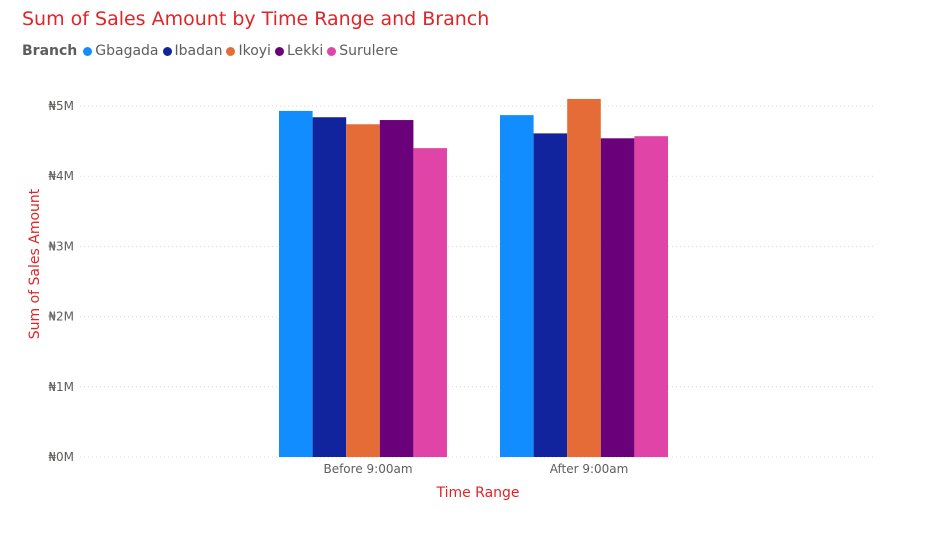 Image resolution: width=948 pixels, height=544 pixels. I want to click on x-axis-ticks: Before 9:00am After 9:00am, so click(475, 469).